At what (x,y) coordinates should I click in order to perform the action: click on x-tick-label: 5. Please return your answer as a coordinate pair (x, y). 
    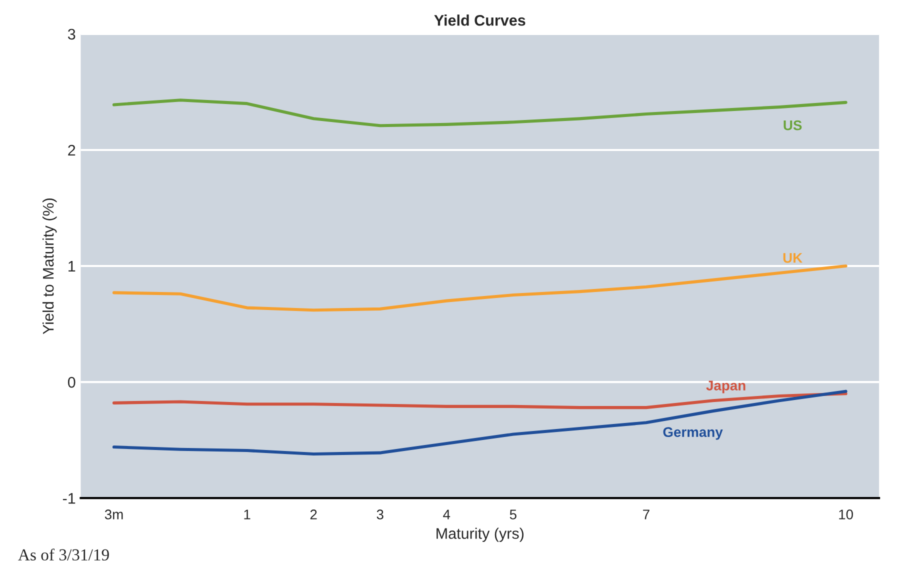
    Looking at the image, I should click on (513, 515).